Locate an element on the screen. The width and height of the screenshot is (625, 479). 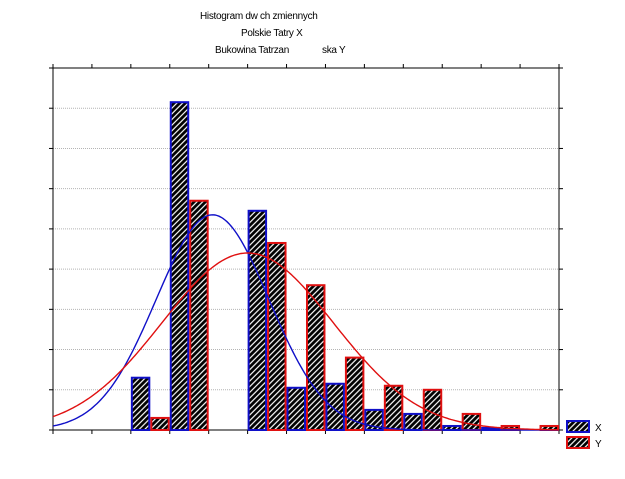
chart-subtitle-y-part2: ska Y is located at coordinates (334, 50).